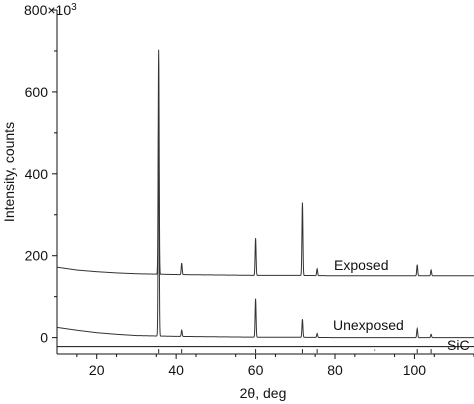 Image resolution: width=474 pixels, height=404 pixels. I want to click on y-axis-multiplier-base: 800×10, so click(47, 10).